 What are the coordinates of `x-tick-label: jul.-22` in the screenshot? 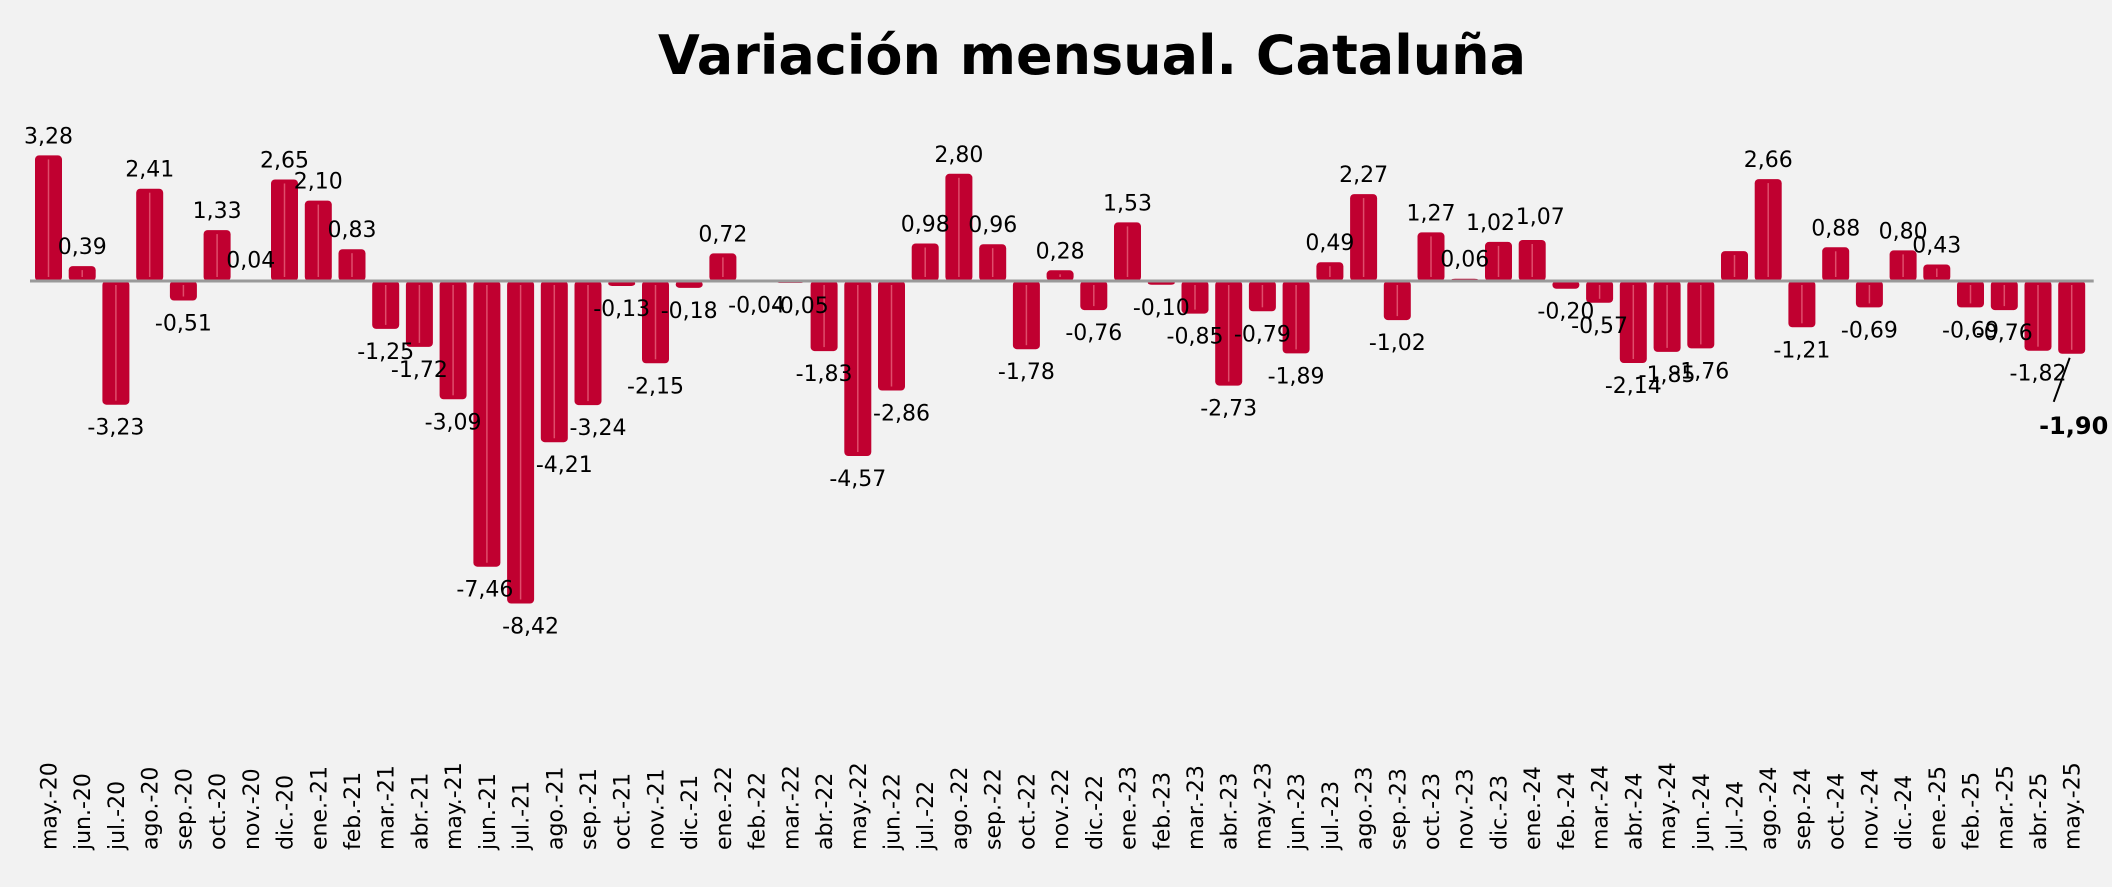 It's located at (926, 816).